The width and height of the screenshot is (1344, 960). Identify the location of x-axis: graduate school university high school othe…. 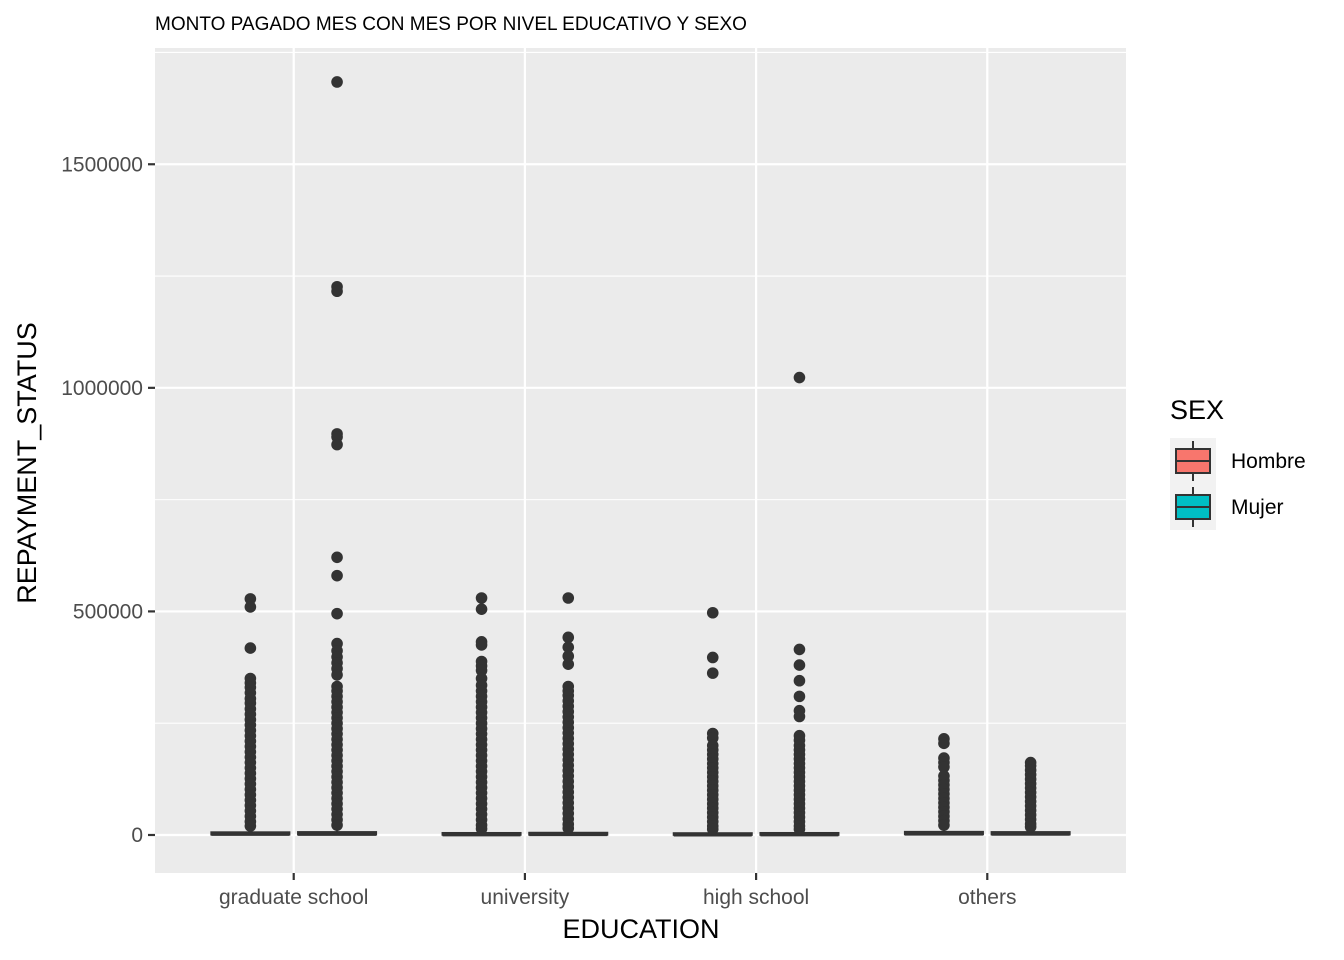
(617, 891).